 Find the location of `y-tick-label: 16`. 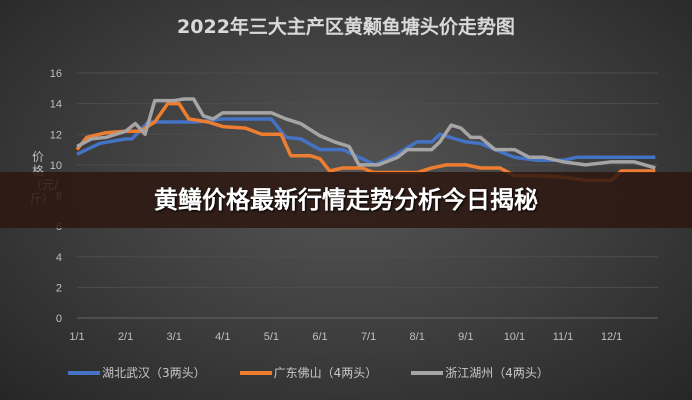

y-tick-label: 16 is located at coordinates (56, 74).